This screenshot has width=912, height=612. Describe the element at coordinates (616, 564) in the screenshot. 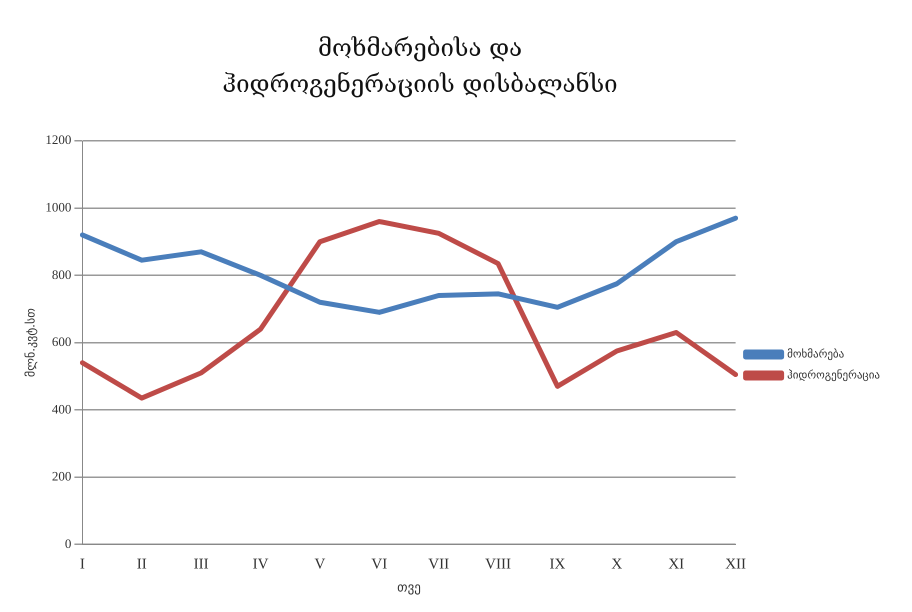

I see `x-tick-label: X` at that location.